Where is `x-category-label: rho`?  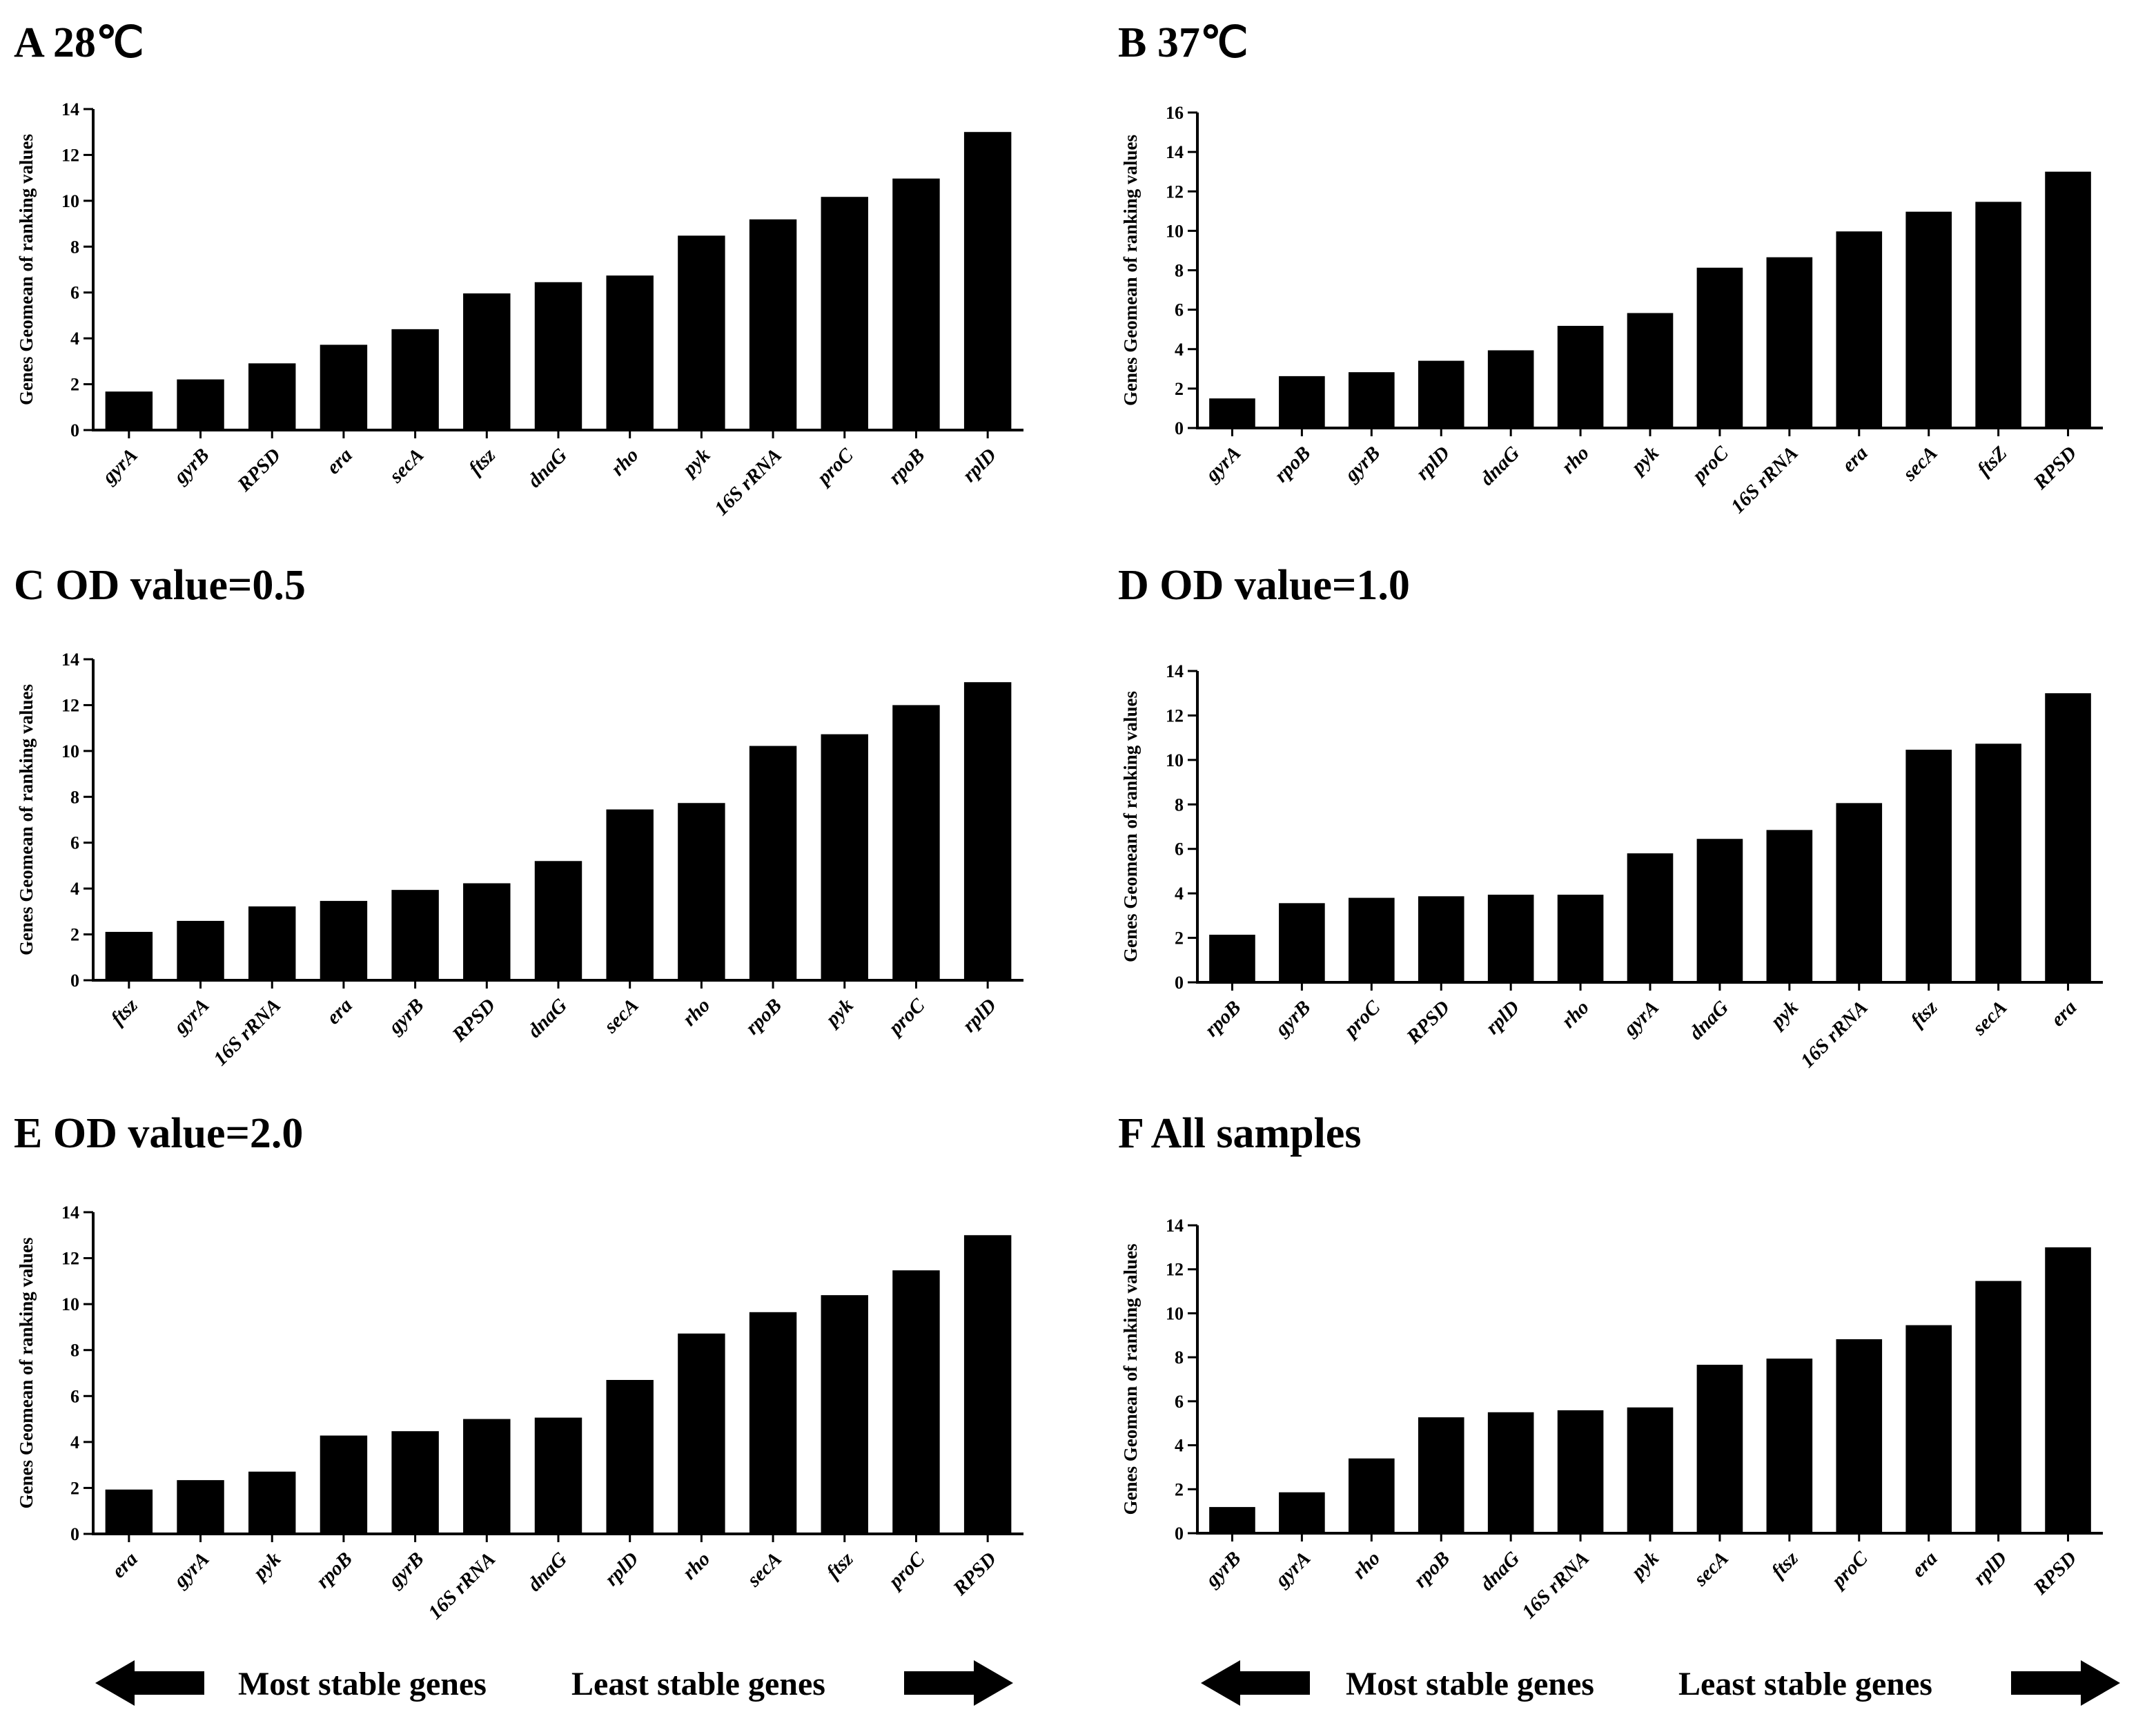 x-category-label: rho is located at coordinates (625, 462).